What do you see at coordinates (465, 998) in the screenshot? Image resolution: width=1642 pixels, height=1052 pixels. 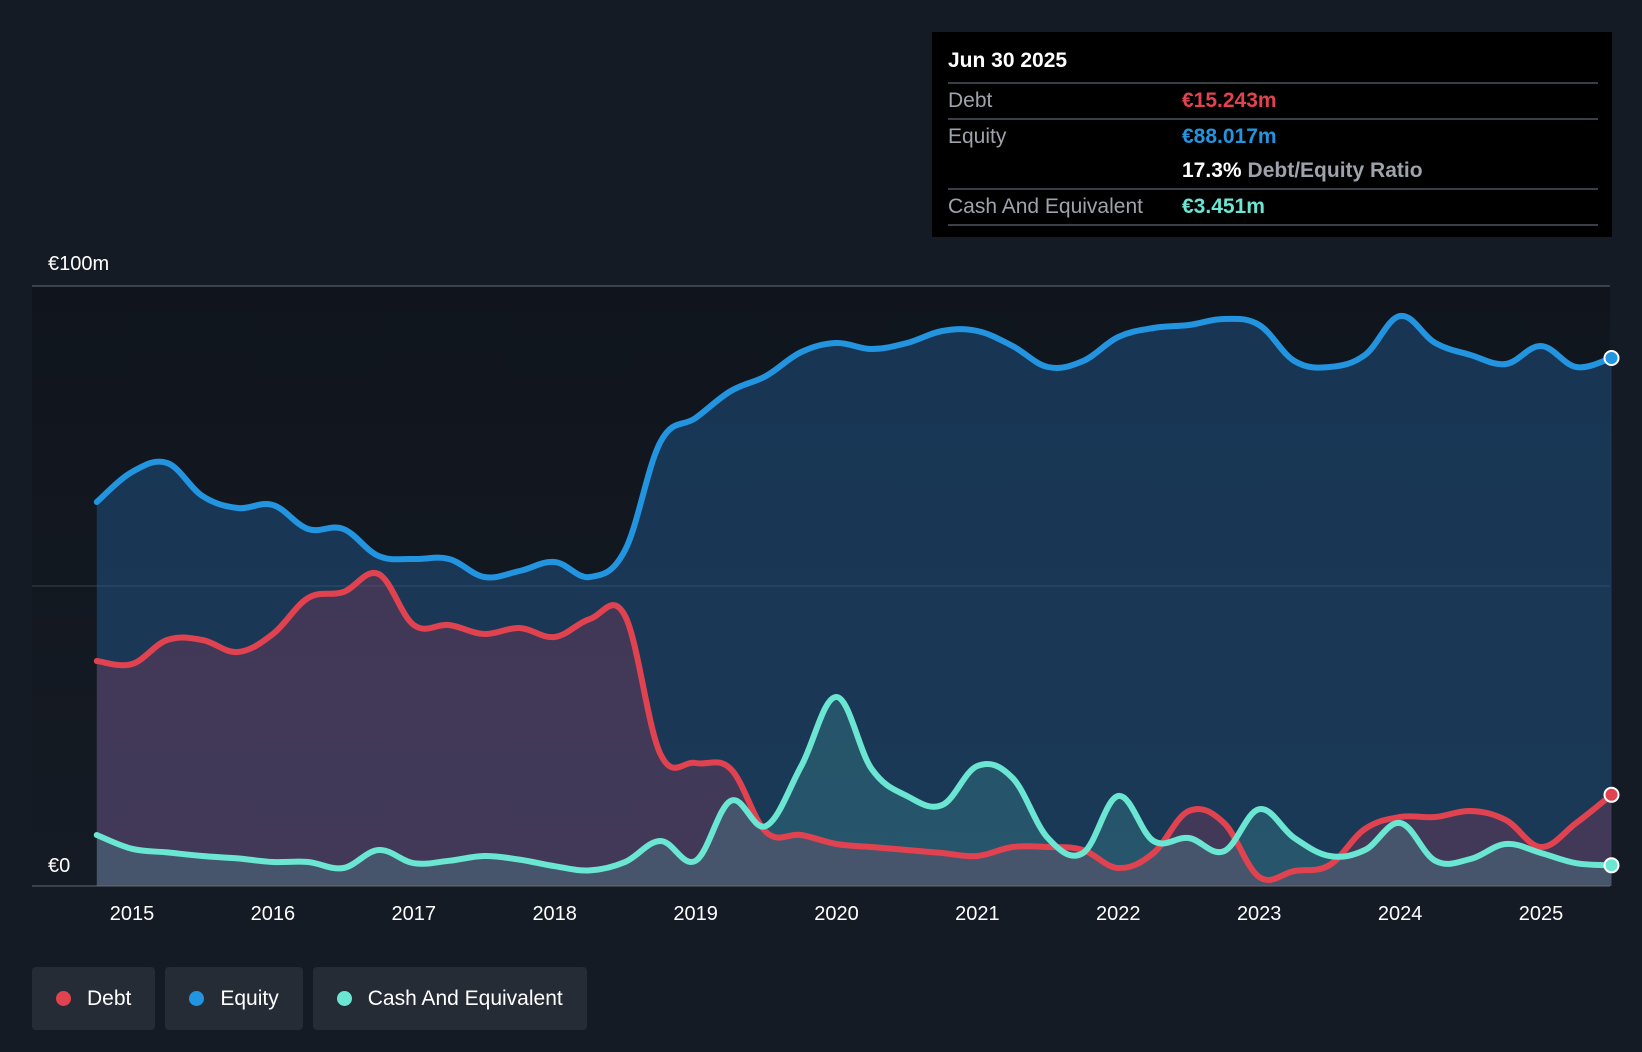 I see `legend-cash-label: Cash And Equivalent` at bounding box center [465, 998].